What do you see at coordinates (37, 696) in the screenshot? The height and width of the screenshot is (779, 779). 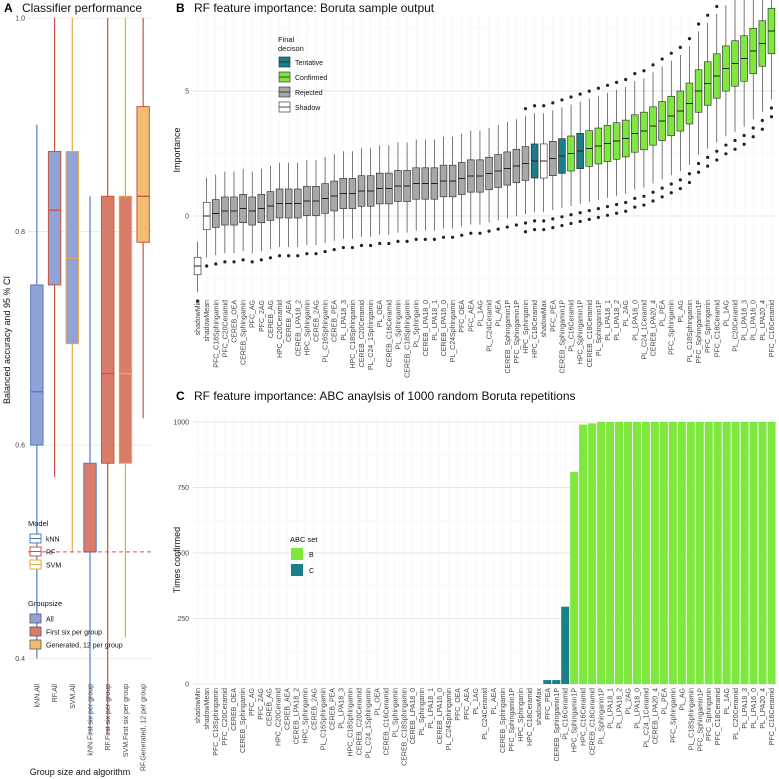 I see `panel-a-x-tick-label: kNN.All` at bounding box center [37, 696].